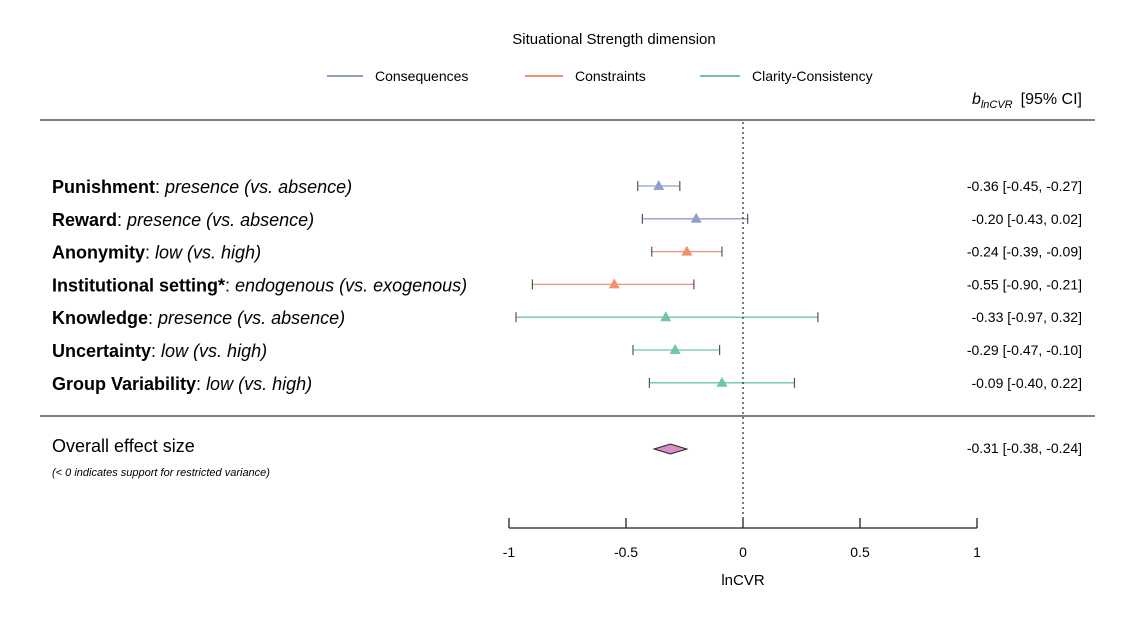 The width and height of the screenshot is (1136, 634). Describe the element at coordinates (122, 220) in the screenshot. I see `row-label-colon-1: :` at that location.